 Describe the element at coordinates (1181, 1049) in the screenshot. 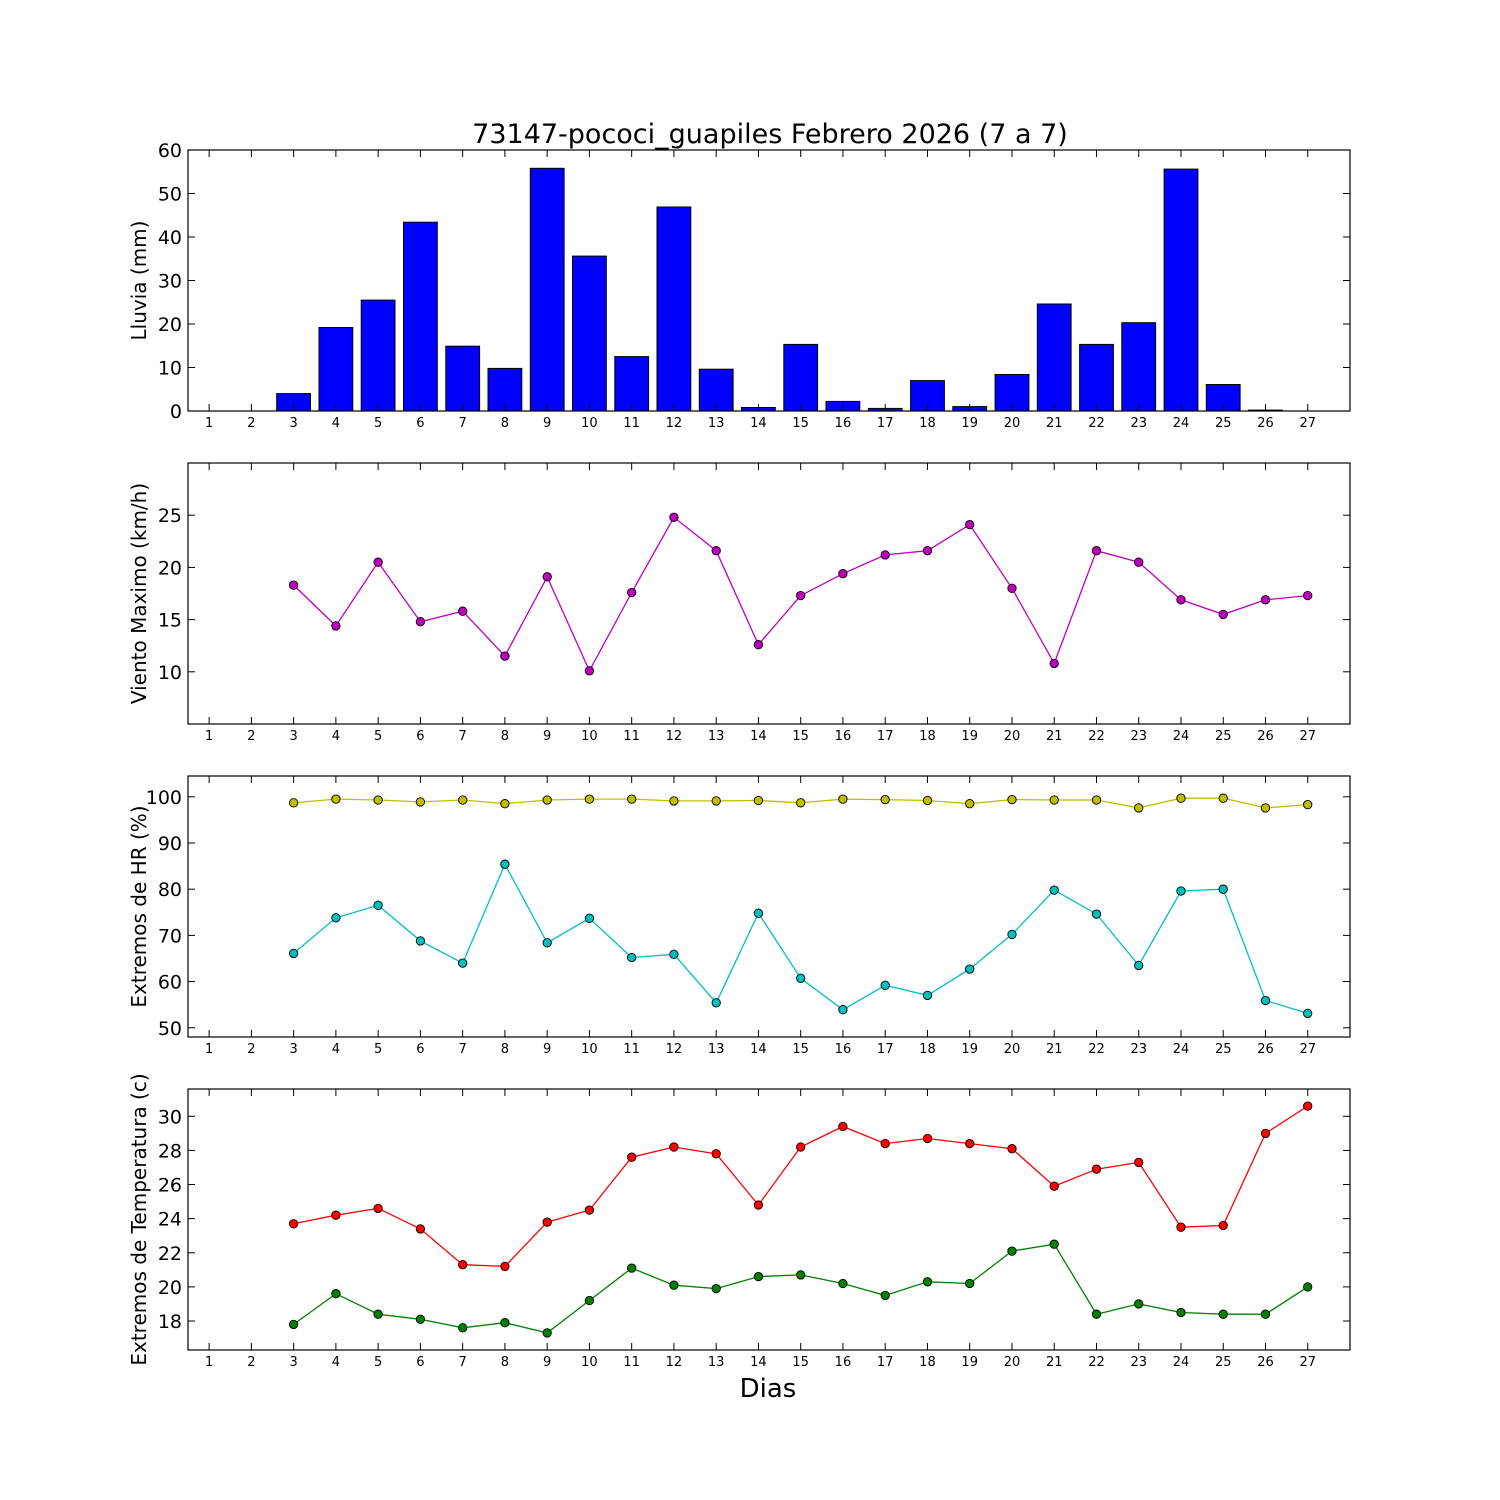

I see `humidity-xtick-label-24: 24` at that location.